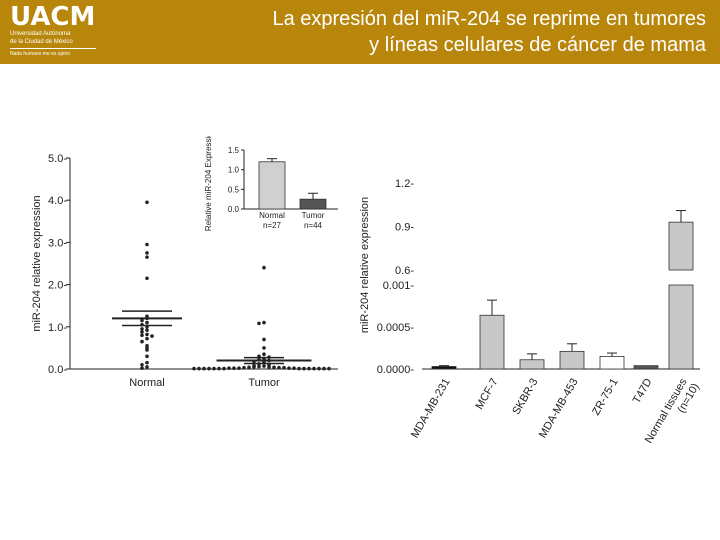  What do you see at coordinates (399, 286) in the screenshot?
I see `y-tick-label-lower: 0.001-` at bounding box center [399, 286].